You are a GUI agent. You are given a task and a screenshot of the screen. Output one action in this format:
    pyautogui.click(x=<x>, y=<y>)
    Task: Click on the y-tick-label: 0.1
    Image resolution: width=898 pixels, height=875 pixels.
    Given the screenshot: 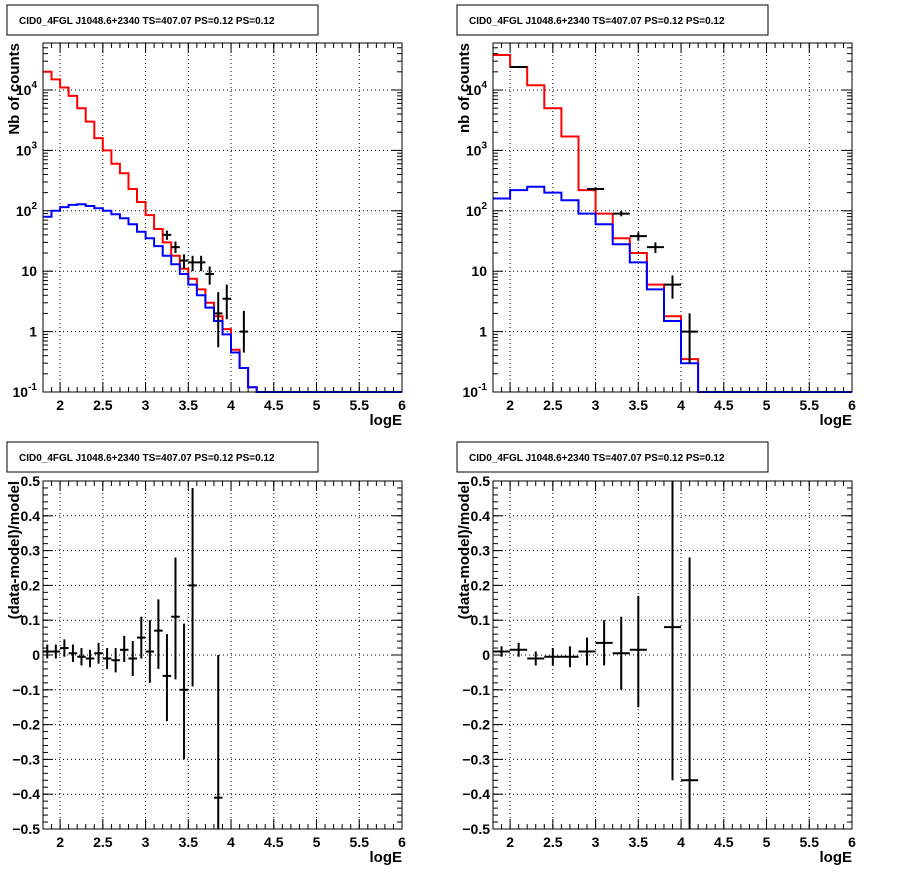 What is the action you would take?
    pyautogui.click(x=31, y=620)
    